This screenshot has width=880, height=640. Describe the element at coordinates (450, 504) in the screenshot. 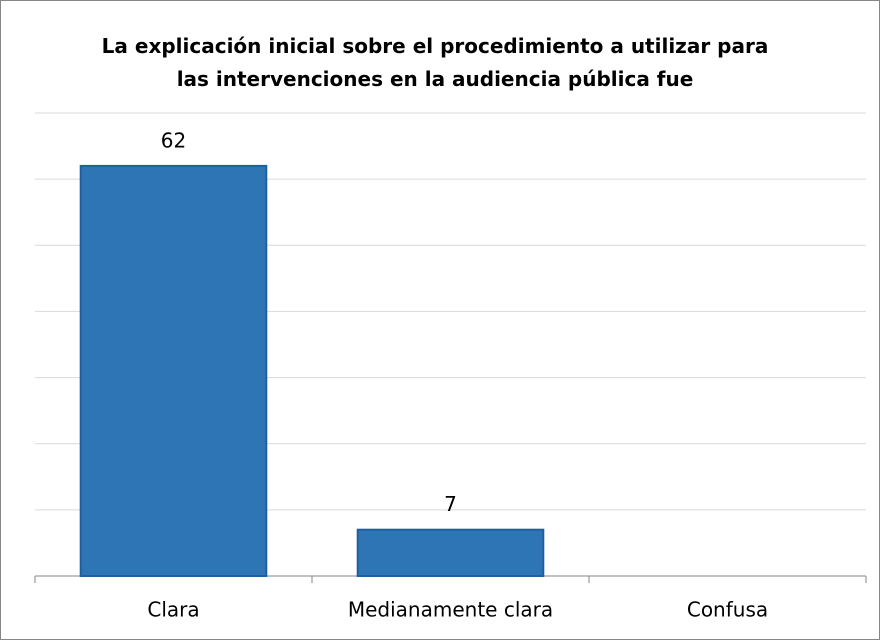

I see `data-label: 7` at that location.